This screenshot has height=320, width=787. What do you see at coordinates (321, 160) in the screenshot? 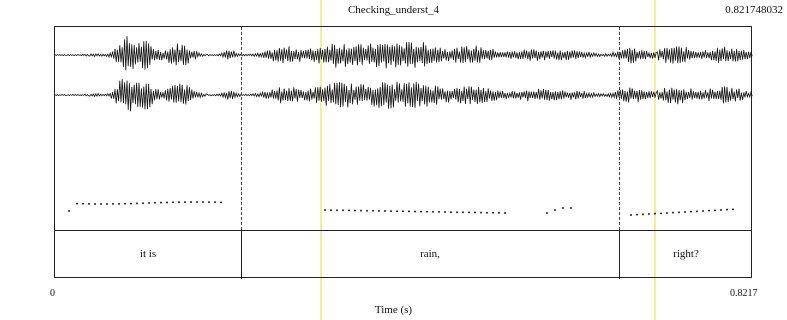
I see `selection-marker-left` at bounding box center [321, 160].